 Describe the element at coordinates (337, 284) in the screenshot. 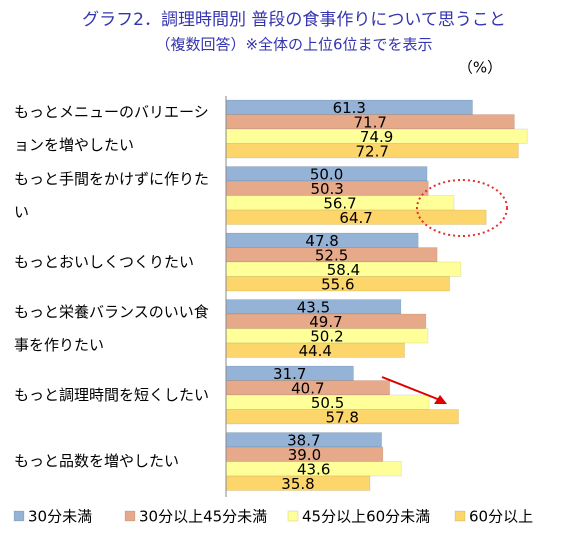

I see `value-label: 55.6` at that location.